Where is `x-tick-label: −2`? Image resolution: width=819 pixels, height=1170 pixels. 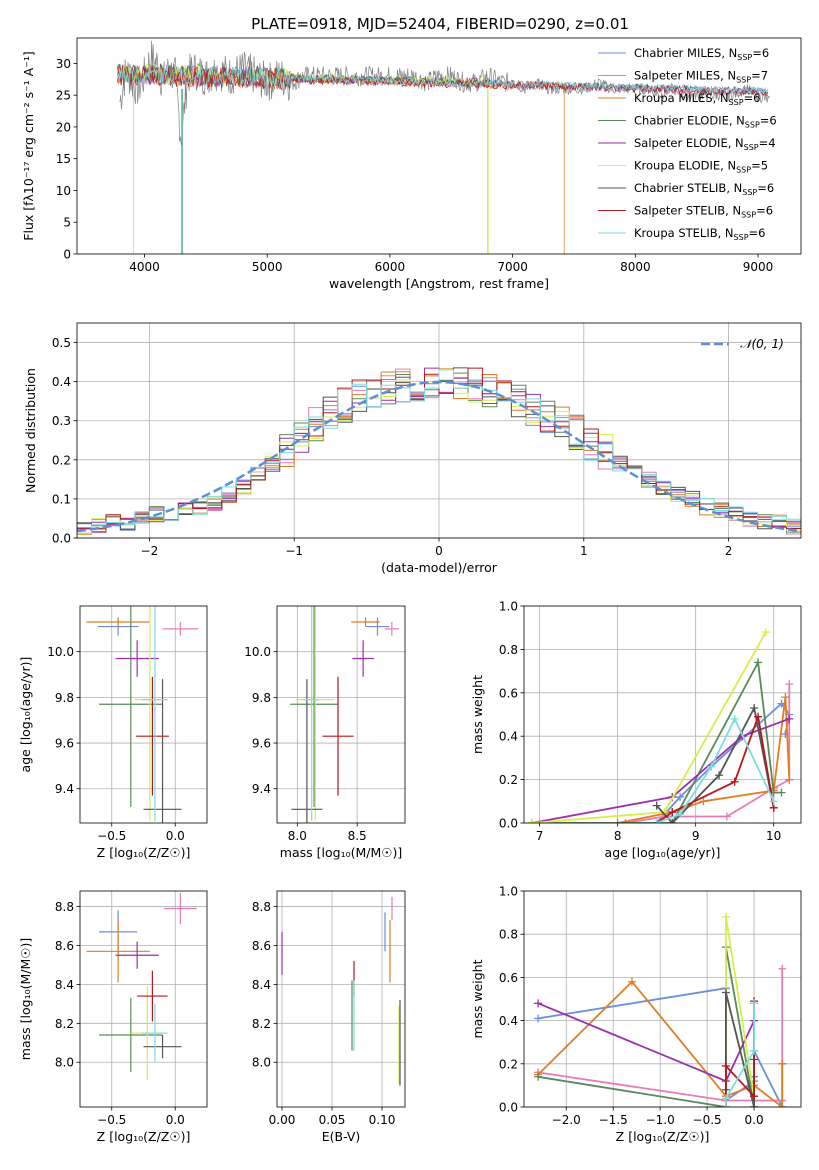
x-tick-label: −2 is located at coordinates (150, 551).